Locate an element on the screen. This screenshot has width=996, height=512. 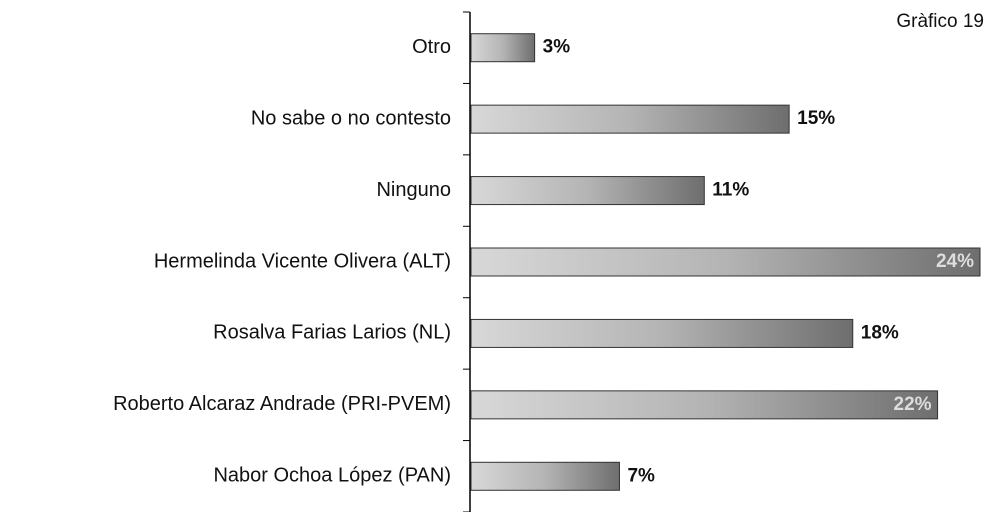
value-label: 11% is located at coordinates (730, 190).